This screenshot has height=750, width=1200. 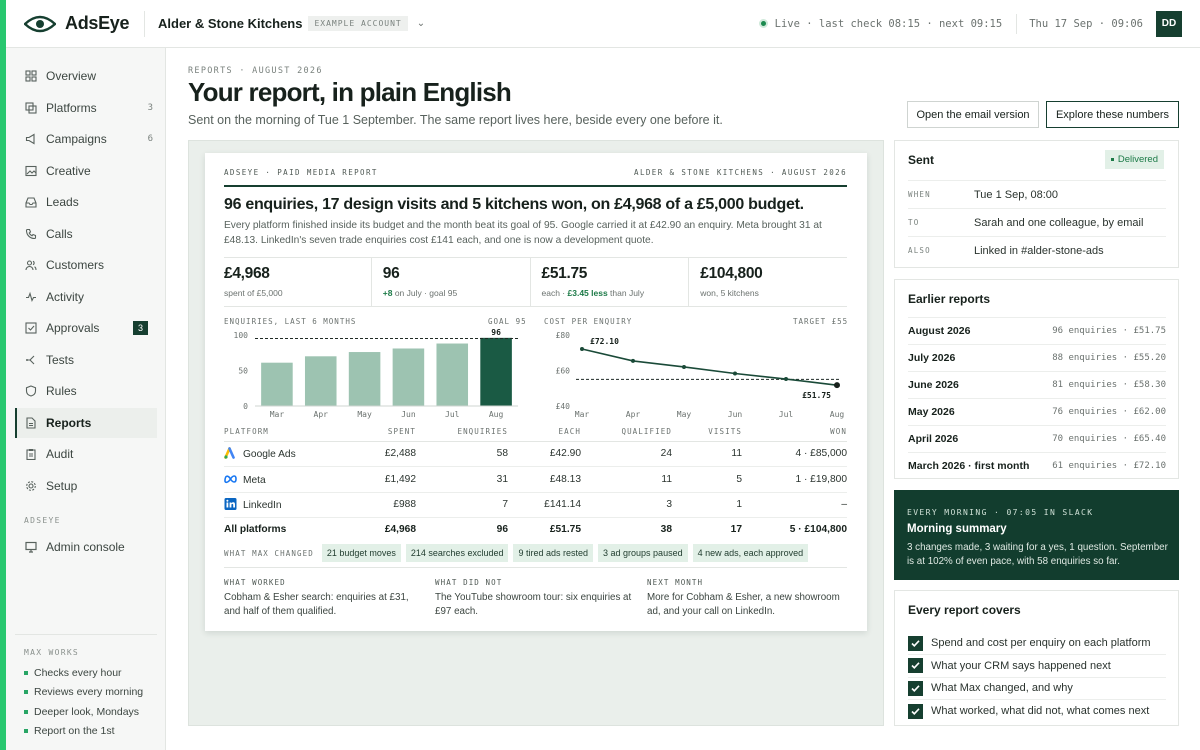 What do you see at coordinates (615, 293) in the screenshot?
I see `kpi-sub: each · £3.45 less than July` at bounding box center [615, 293].